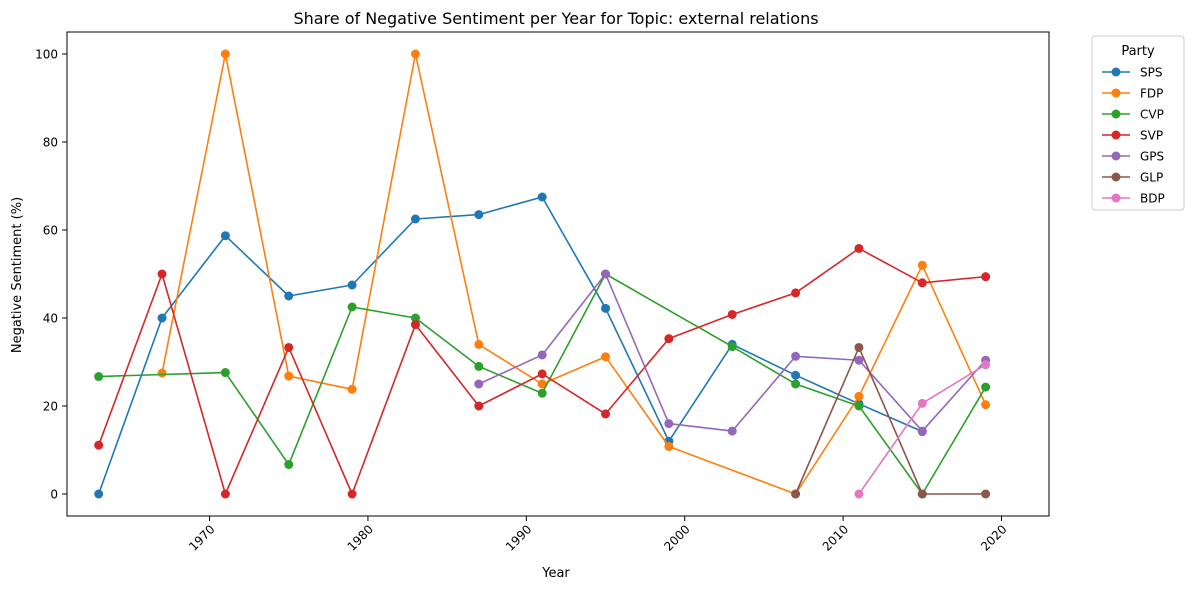  I want to click on data-point-glp-2015, so click(922, 494).